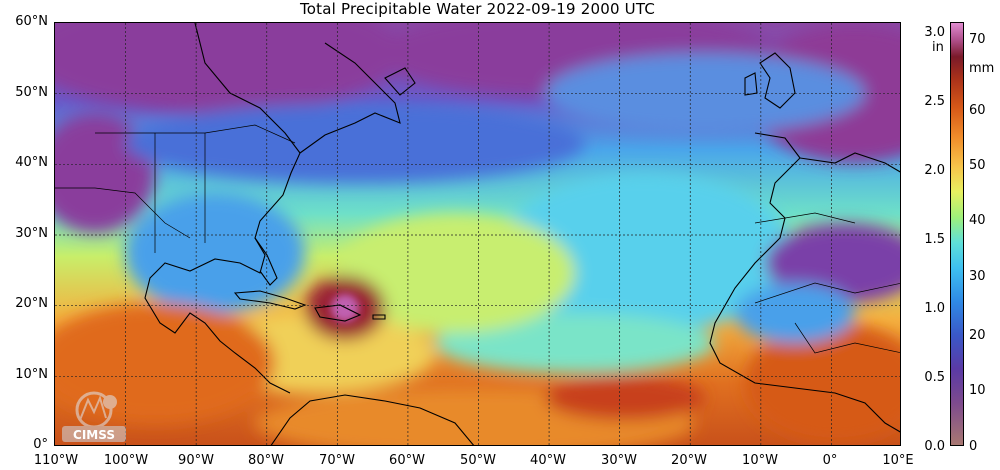 The height and width of the screenshot is (470, 1000). I want to click on lon-label-70w: 70°W, so click(337, 460).